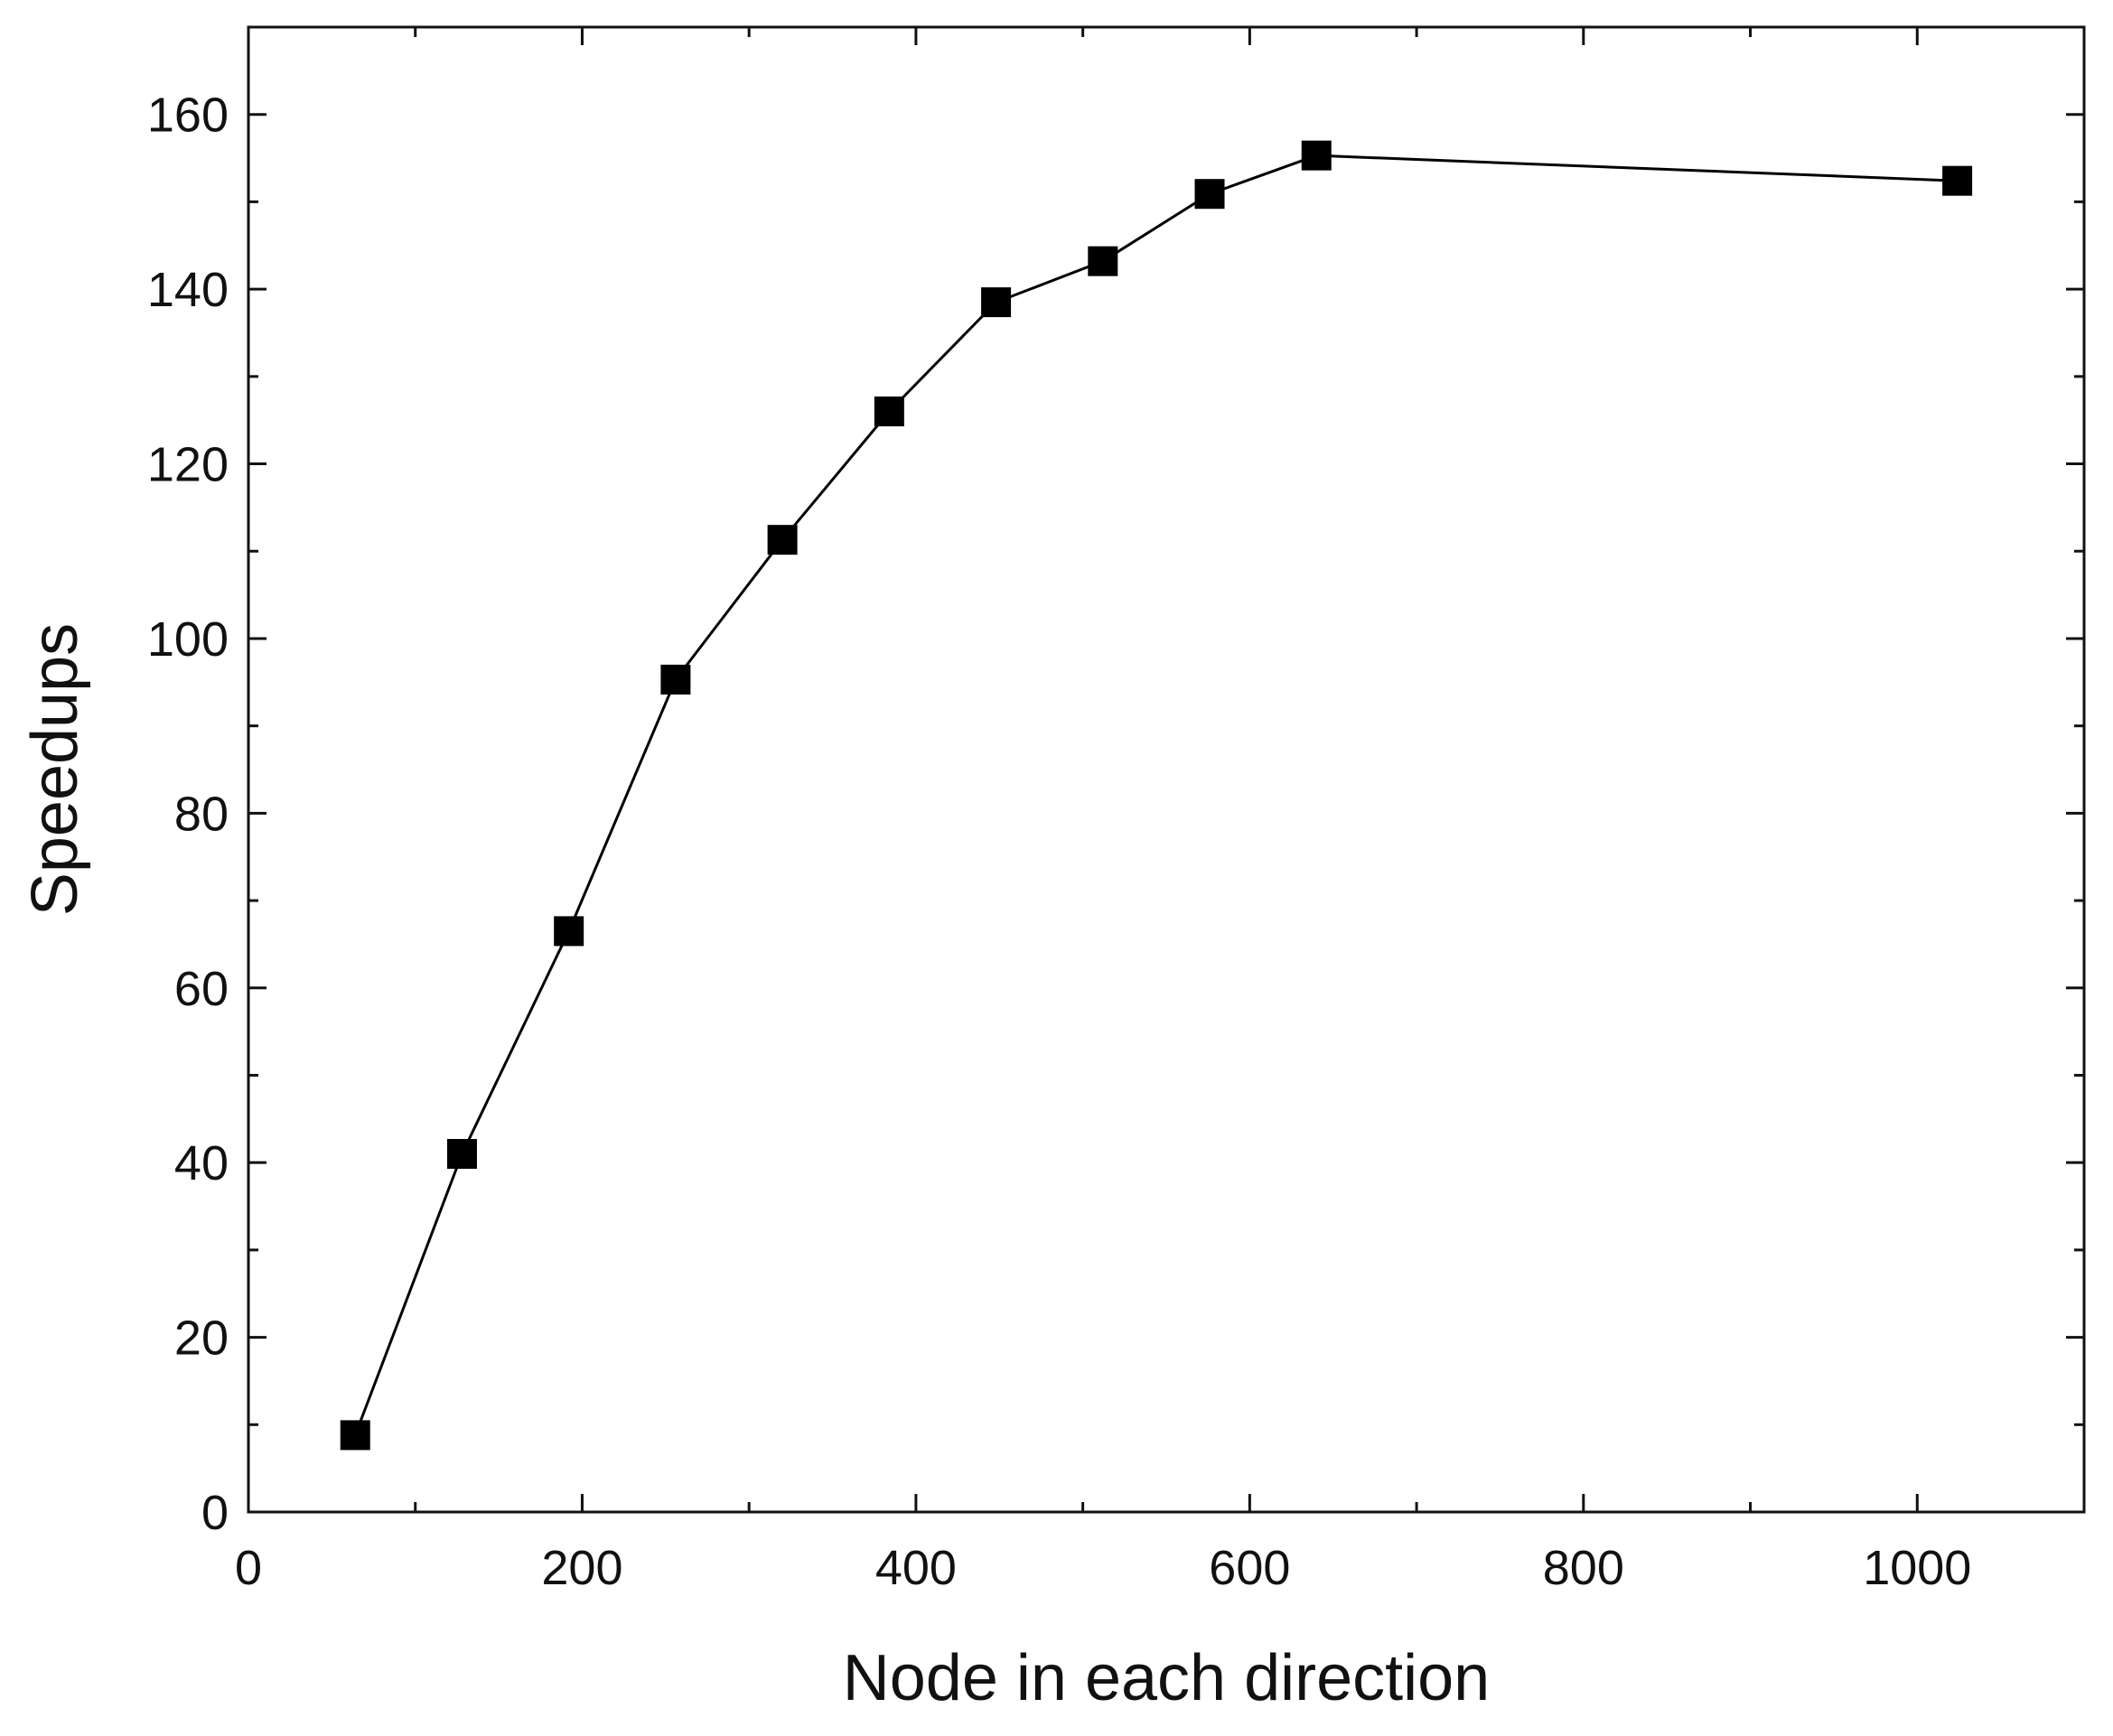 The width and height of the screenshot is (2113, 1736). What do you see at coordinates (188, 290) in the screenshot?
I see `y-tick-label: 140` at bounding box center [188, 290].